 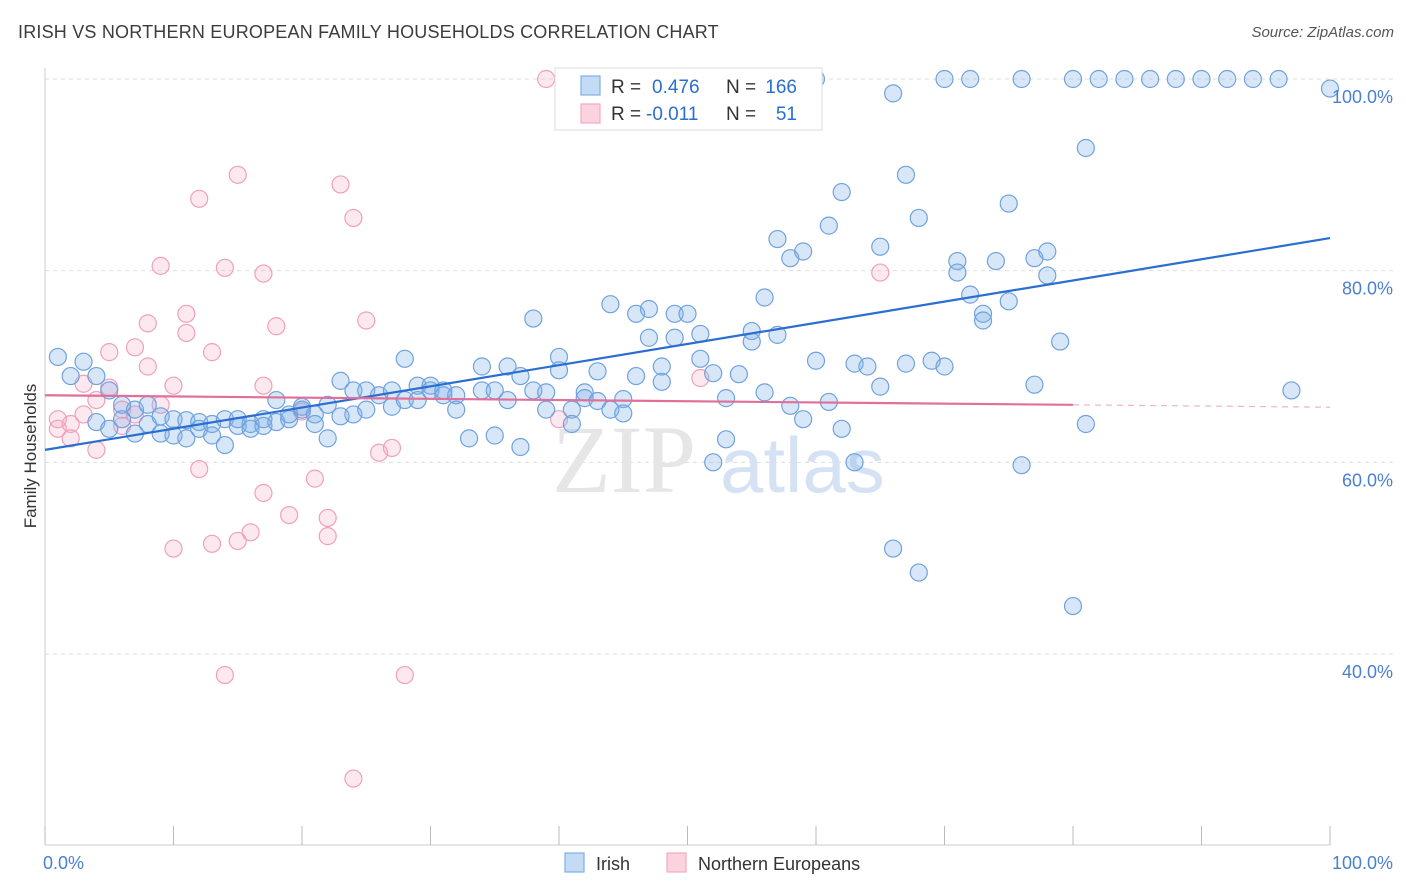 I want to click on northern-bottom-label: Northern Europeans, so click(x=779, y=864).